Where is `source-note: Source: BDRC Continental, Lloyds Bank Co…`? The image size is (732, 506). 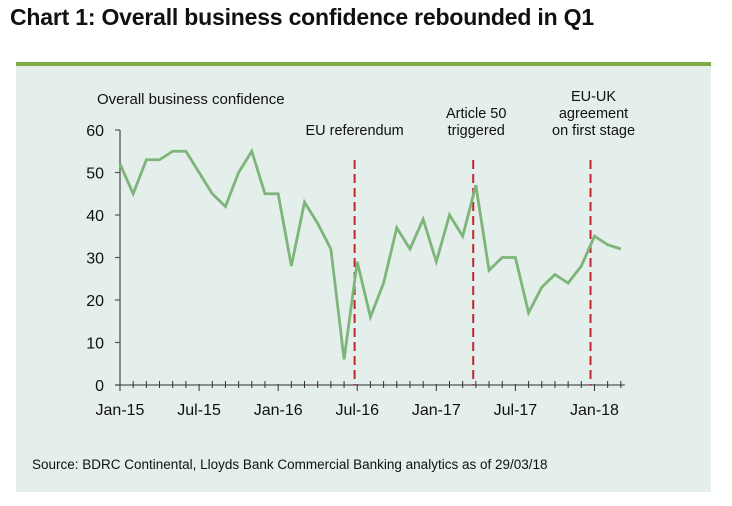 source-note: Source: BDRC Continental, Lloyds Bank Co… is located at coordinates (290, 464).